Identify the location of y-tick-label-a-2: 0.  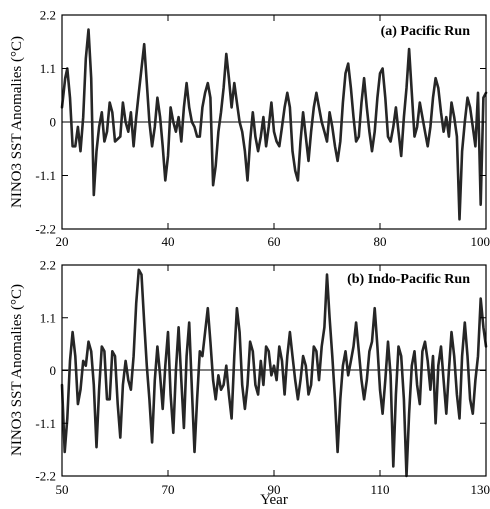
(53, 122).